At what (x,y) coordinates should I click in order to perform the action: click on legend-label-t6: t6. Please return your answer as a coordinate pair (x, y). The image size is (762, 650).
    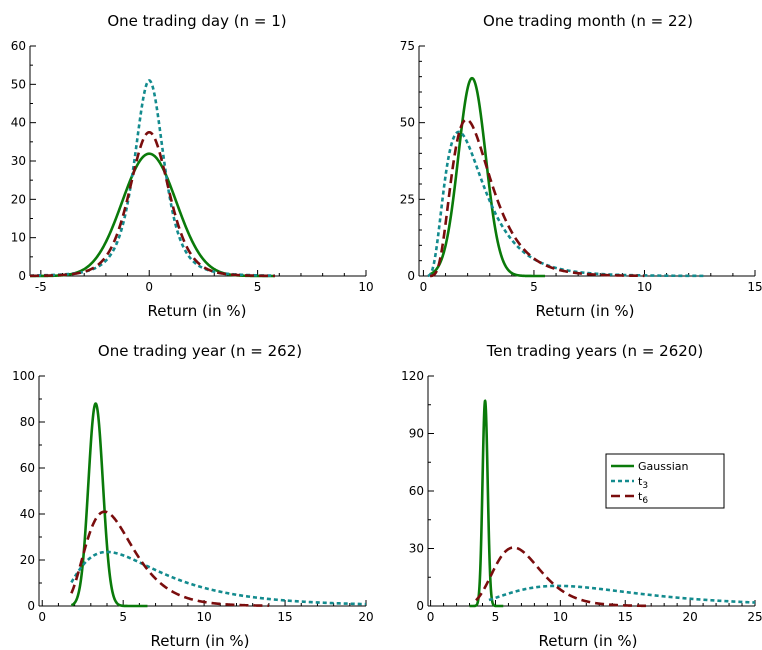
    Looking at the image, I should click on (643, 498).